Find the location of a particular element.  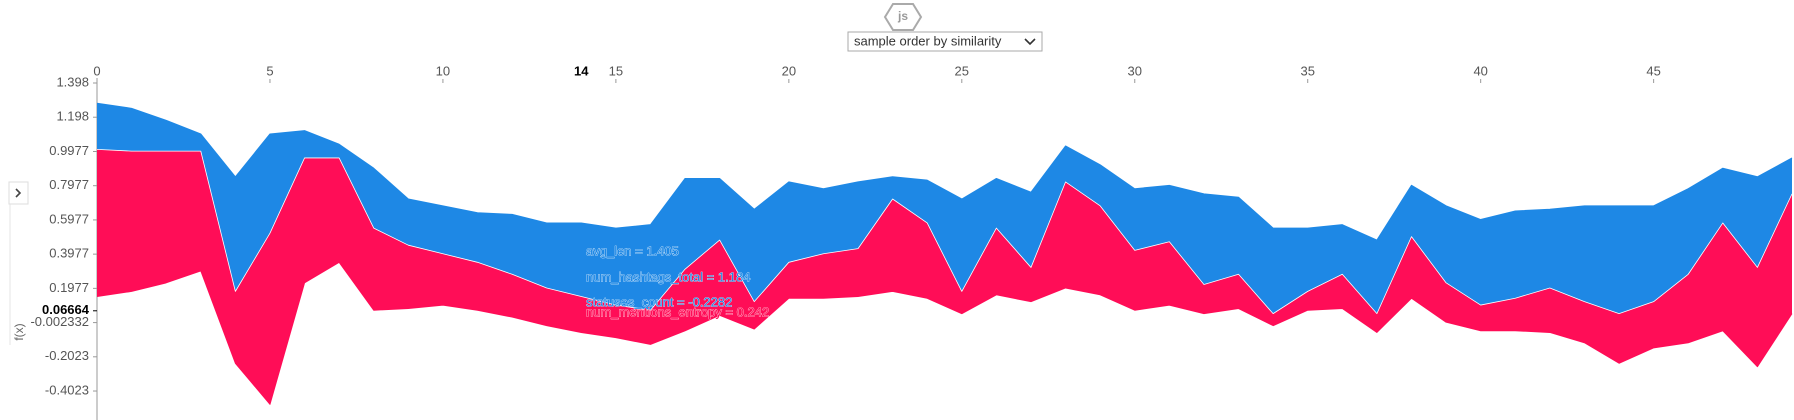

feature-annotation: avg_len = 1.405 is located at coordinates (632, 250).